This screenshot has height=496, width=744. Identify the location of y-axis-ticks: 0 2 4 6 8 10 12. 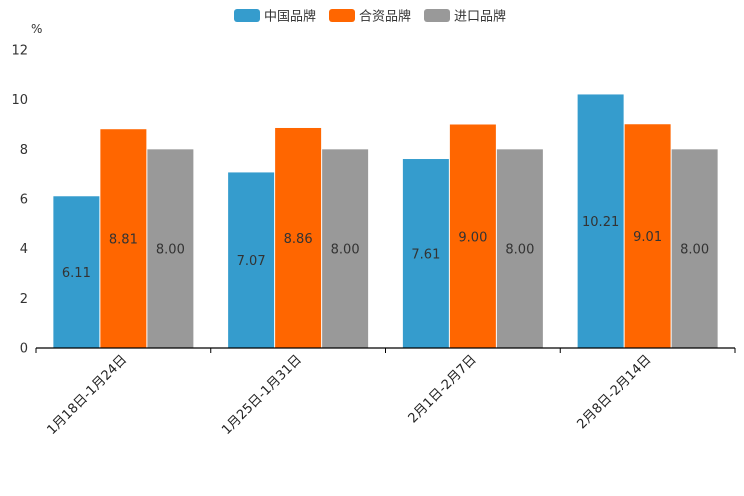
(19, 200).